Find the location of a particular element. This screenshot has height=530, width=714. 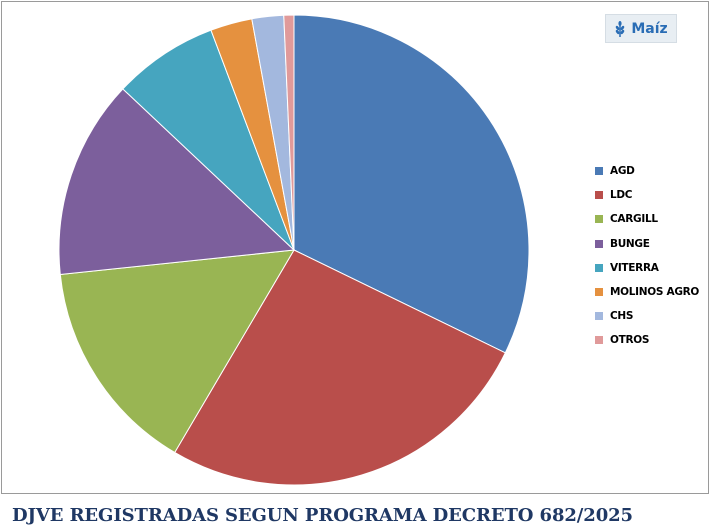

legend-label: CHS is located at coordinates (622, 316).